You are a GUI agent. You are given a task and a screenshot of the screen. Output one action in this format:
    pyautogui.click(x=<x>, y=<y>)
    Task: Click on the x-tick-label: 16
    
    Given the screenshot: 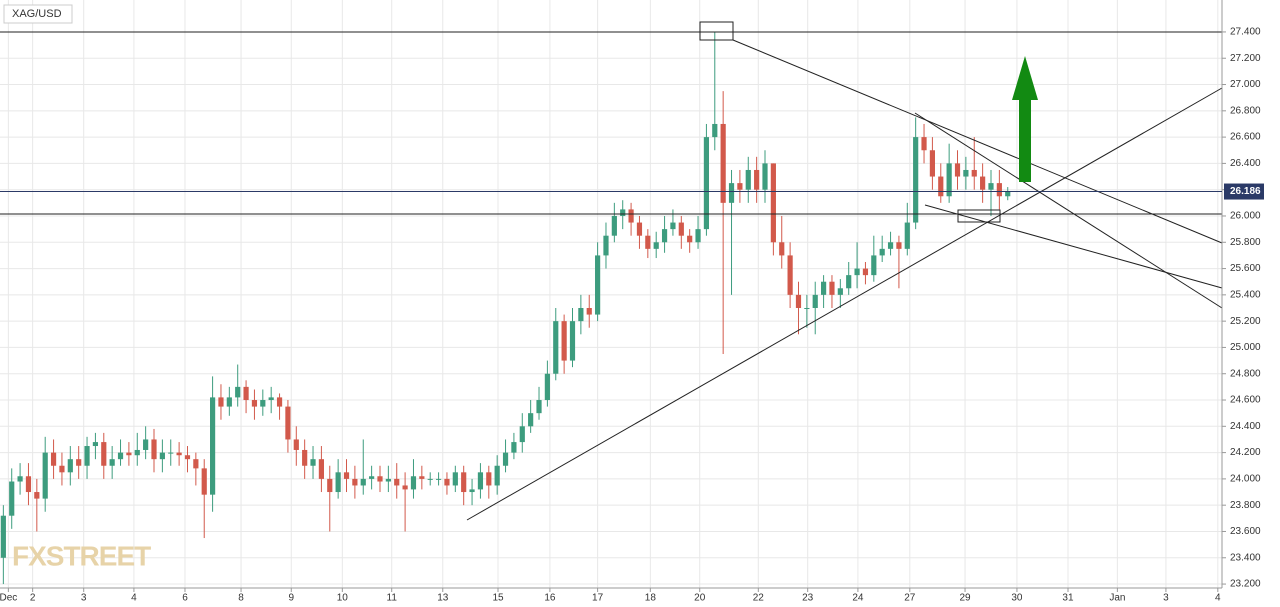 What is the action you would take?
    pyautogui.click(x=550, y=598)
    